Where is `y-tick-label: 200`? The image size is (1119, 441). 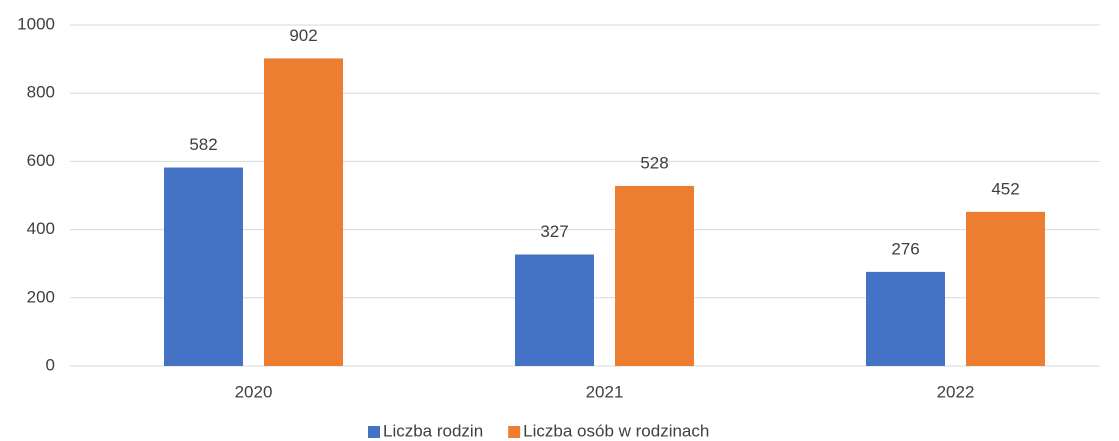 y-tick-label: 200 is located at coordinates (41, 296).